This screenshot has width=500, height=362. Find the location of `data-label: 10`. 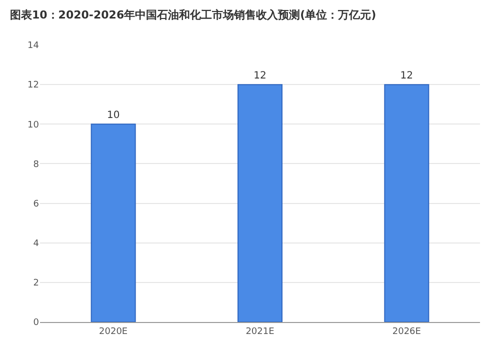

data-label: 10 is located at coordinates (113, 116).